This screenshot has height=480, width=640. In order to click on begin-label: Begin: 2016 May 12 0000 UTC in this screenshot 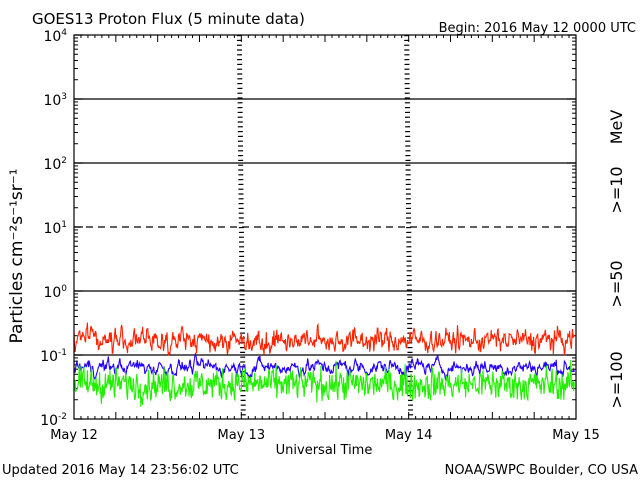, I will do `click(537, 28)`.